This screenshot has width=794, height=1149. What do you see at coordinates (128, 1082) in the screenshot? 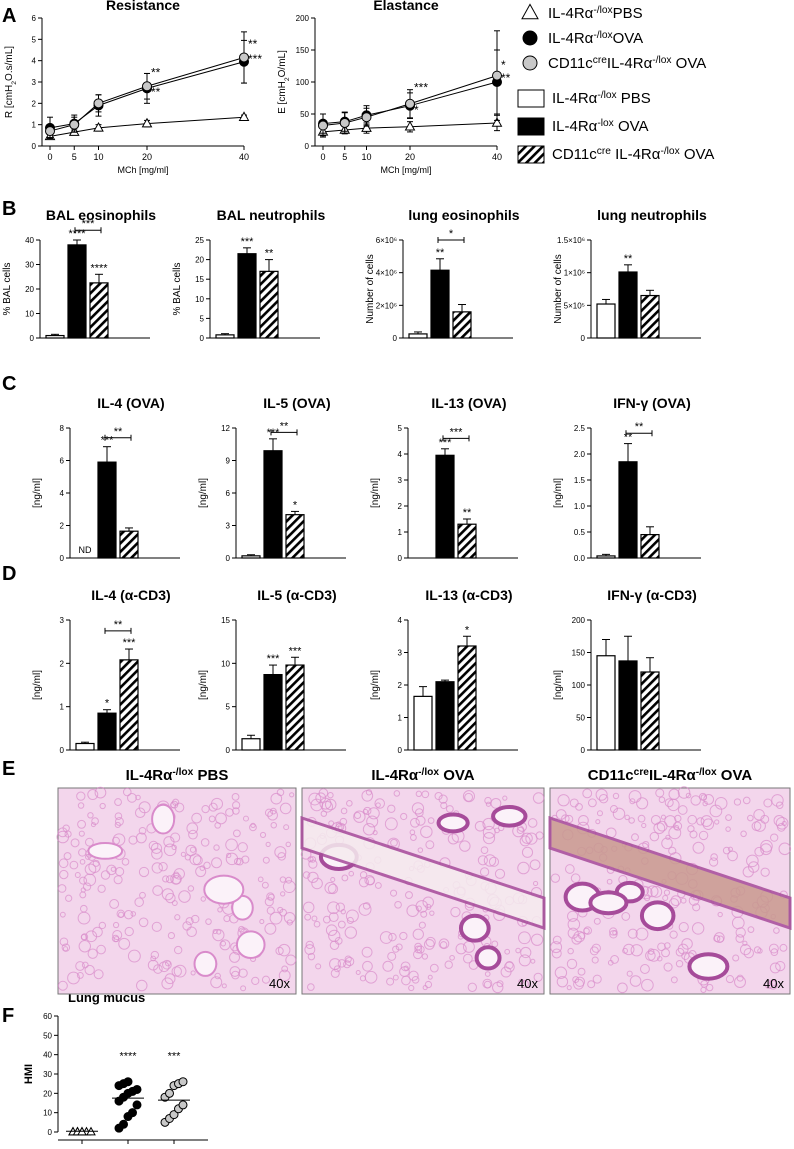
I see `data-point` at bounding box center [128, 1082].